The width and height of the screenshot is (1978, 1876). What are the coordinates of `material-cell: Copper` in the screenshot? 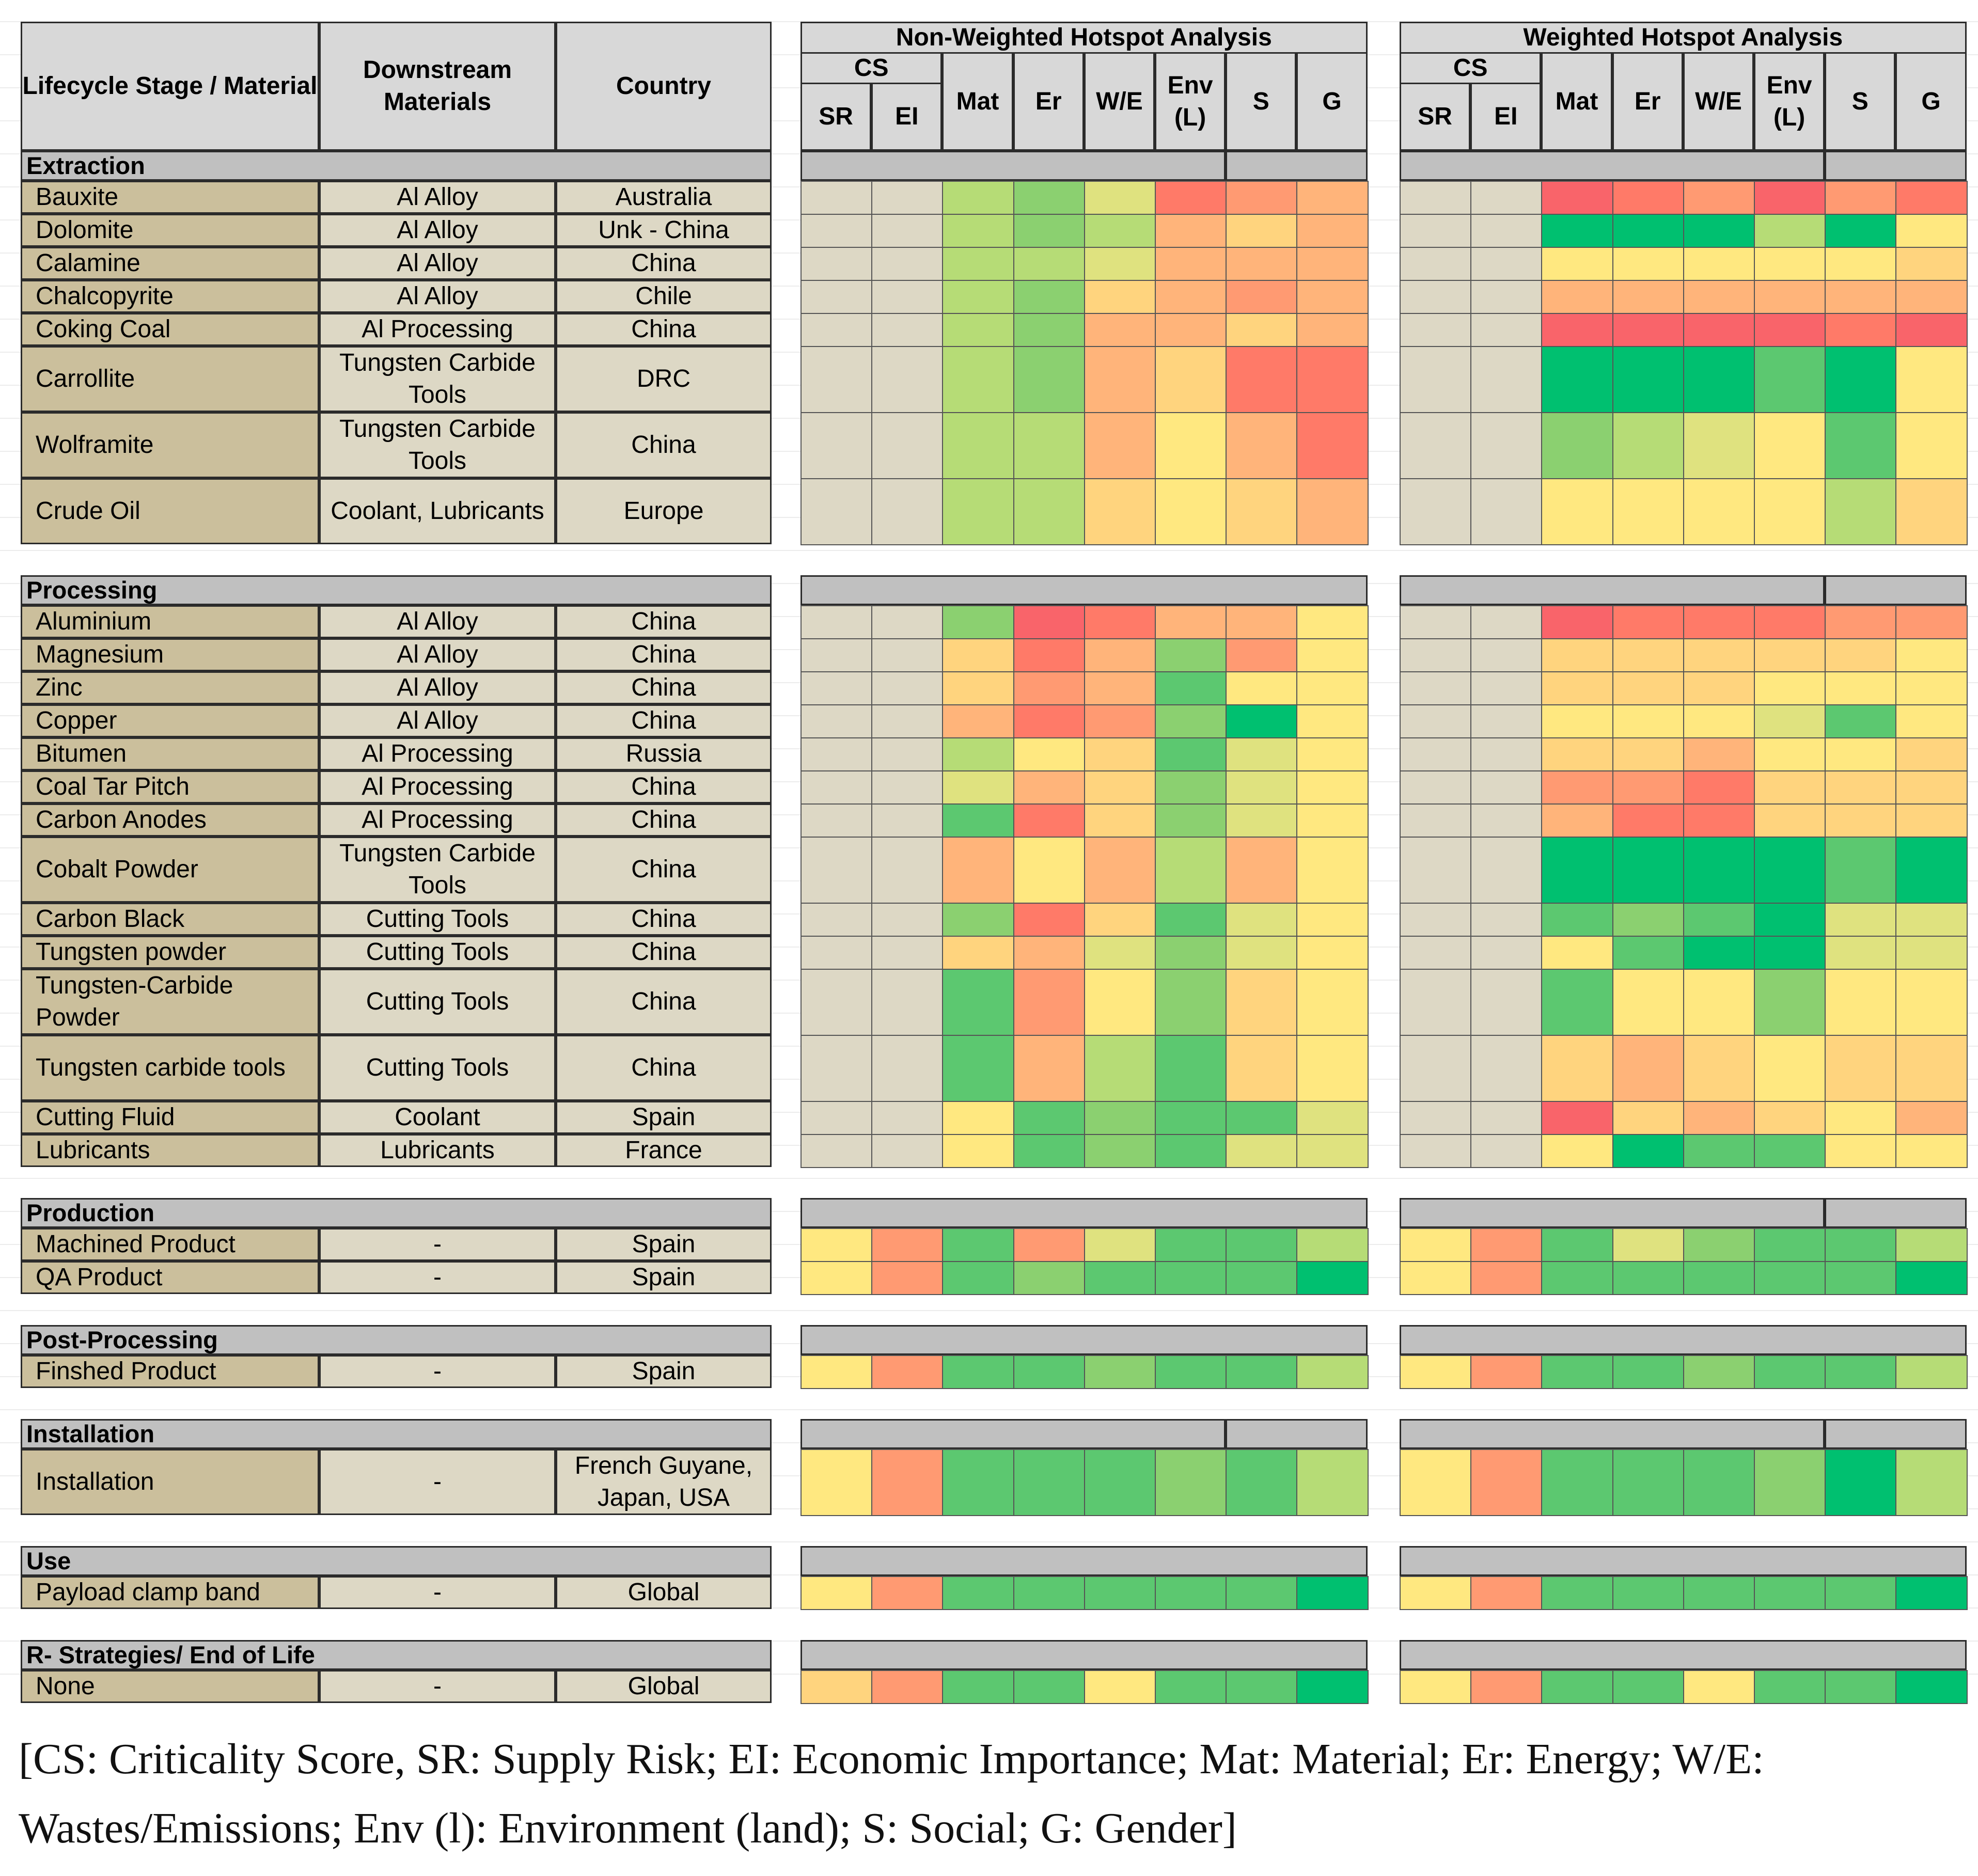 It's located at (170, 720).